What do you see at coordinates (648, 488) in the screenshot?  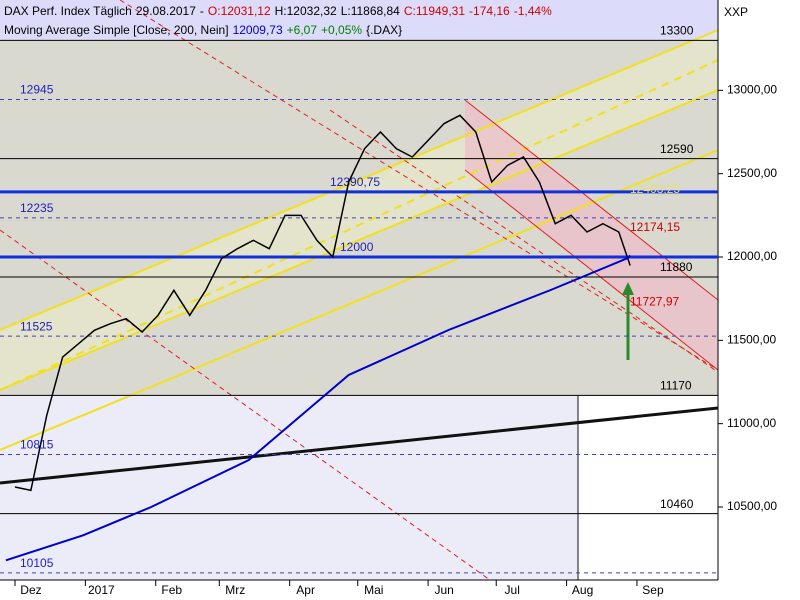 I see `empty-area` at bounding box center [648, 488].